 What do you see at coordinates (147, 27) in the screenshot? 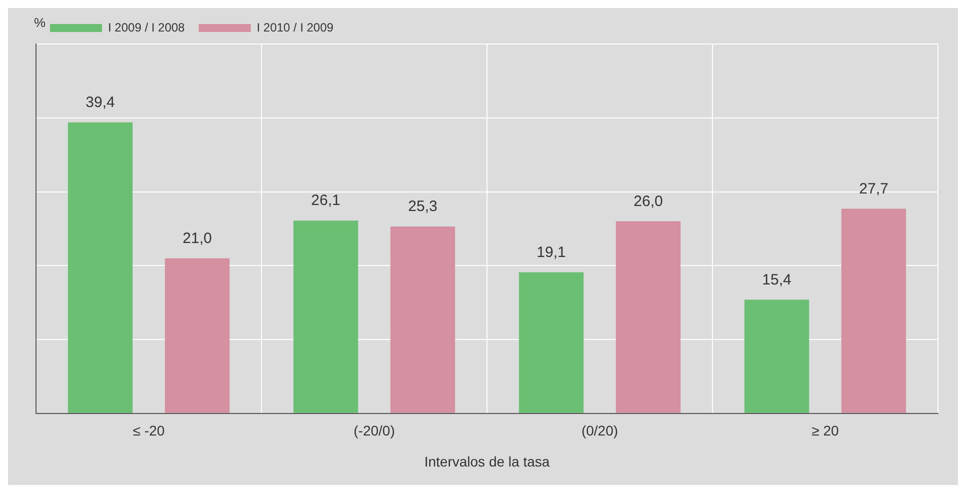
I see `legend-label: I 2009 / I 2008` at bounding box center [147, 27].